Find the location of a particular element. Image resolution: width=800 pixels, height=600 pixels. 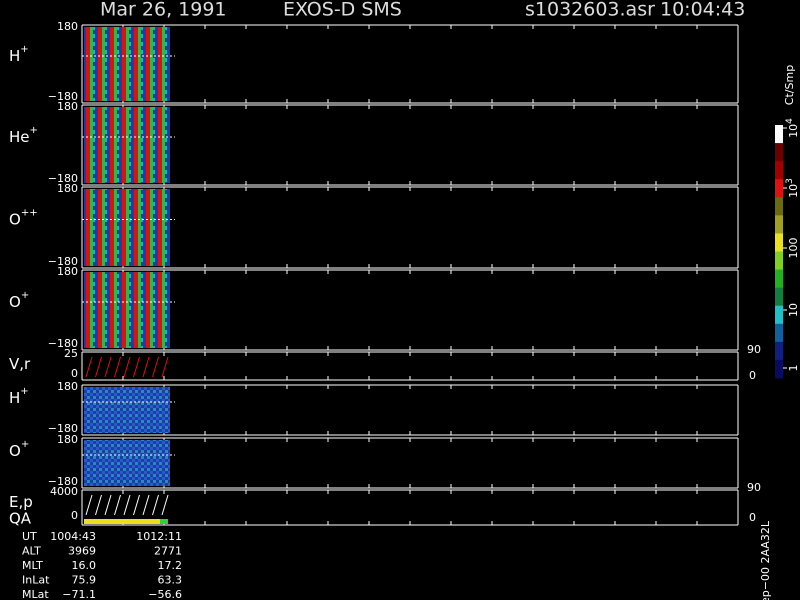

colorbar-label: 103 is located at coordinates (792, 188).